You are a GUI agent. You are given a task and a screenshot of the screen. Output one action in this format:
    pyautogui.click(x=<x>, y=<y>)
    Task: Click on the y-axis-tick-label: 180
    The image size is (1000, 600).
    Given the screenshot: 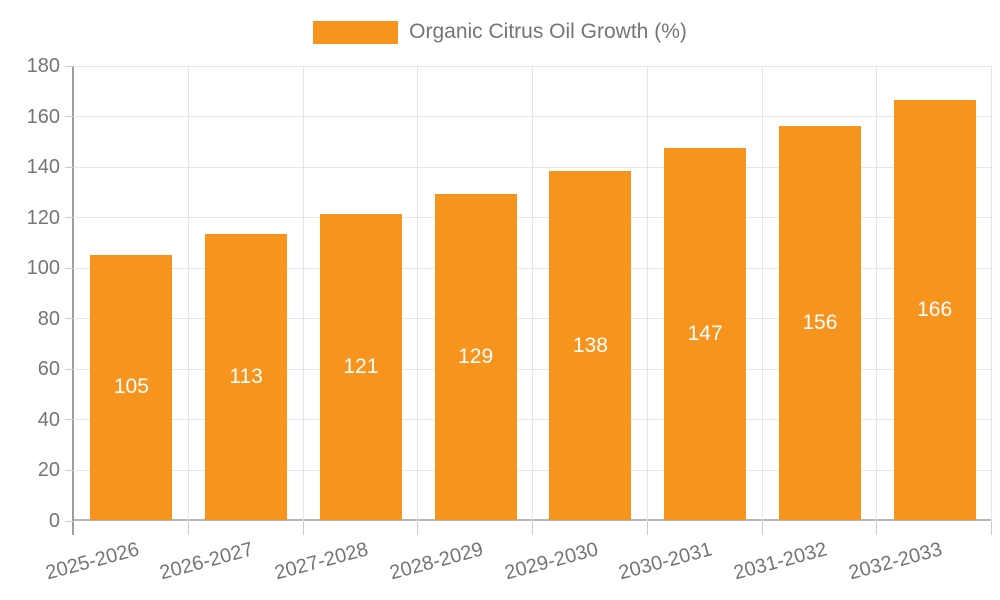 What is the action you would take?
    pyautogui.click(x=43, y=66)
    